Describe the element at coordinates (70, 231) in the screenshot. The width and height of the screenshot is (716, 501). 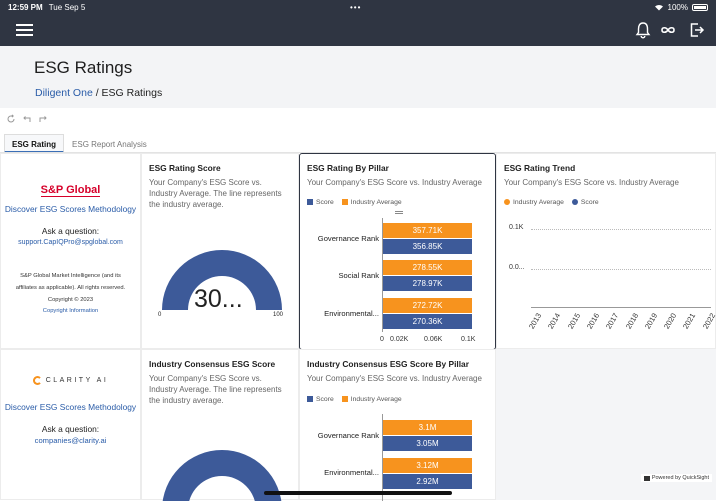
I see `sp-ask-label: Ask a question:` at that location.